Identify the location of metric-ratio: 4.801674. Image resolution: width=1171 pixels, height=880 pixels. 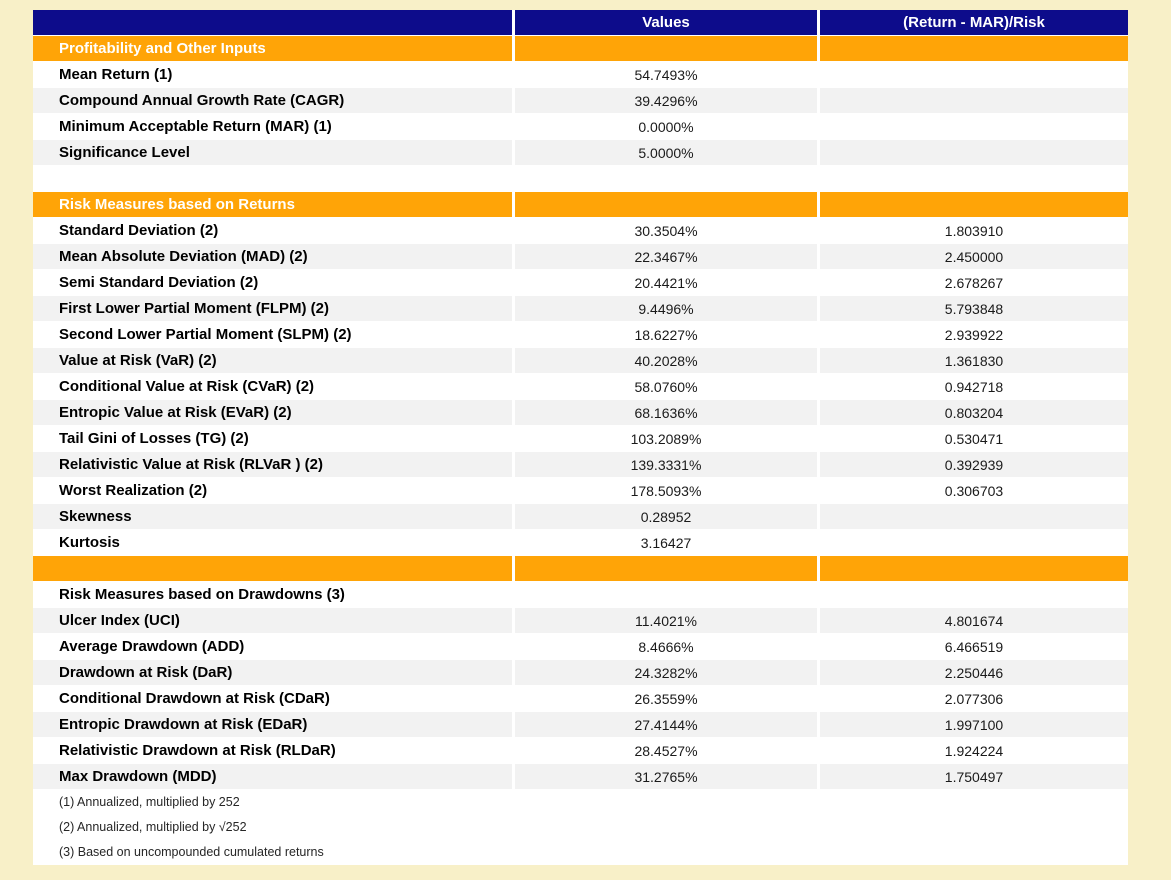
(974, 620).